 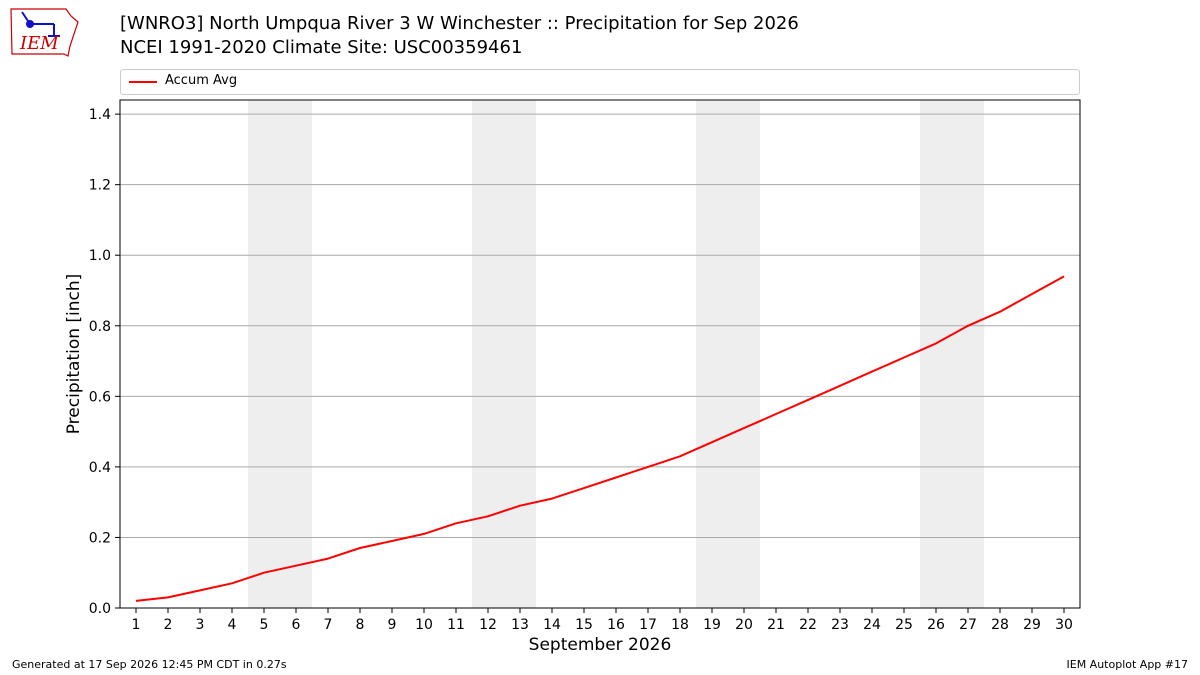 What do you see at coordinates (744, 625) in the screenshot?
I see `x-tick-label: 20` at bounding box center [744, 625].